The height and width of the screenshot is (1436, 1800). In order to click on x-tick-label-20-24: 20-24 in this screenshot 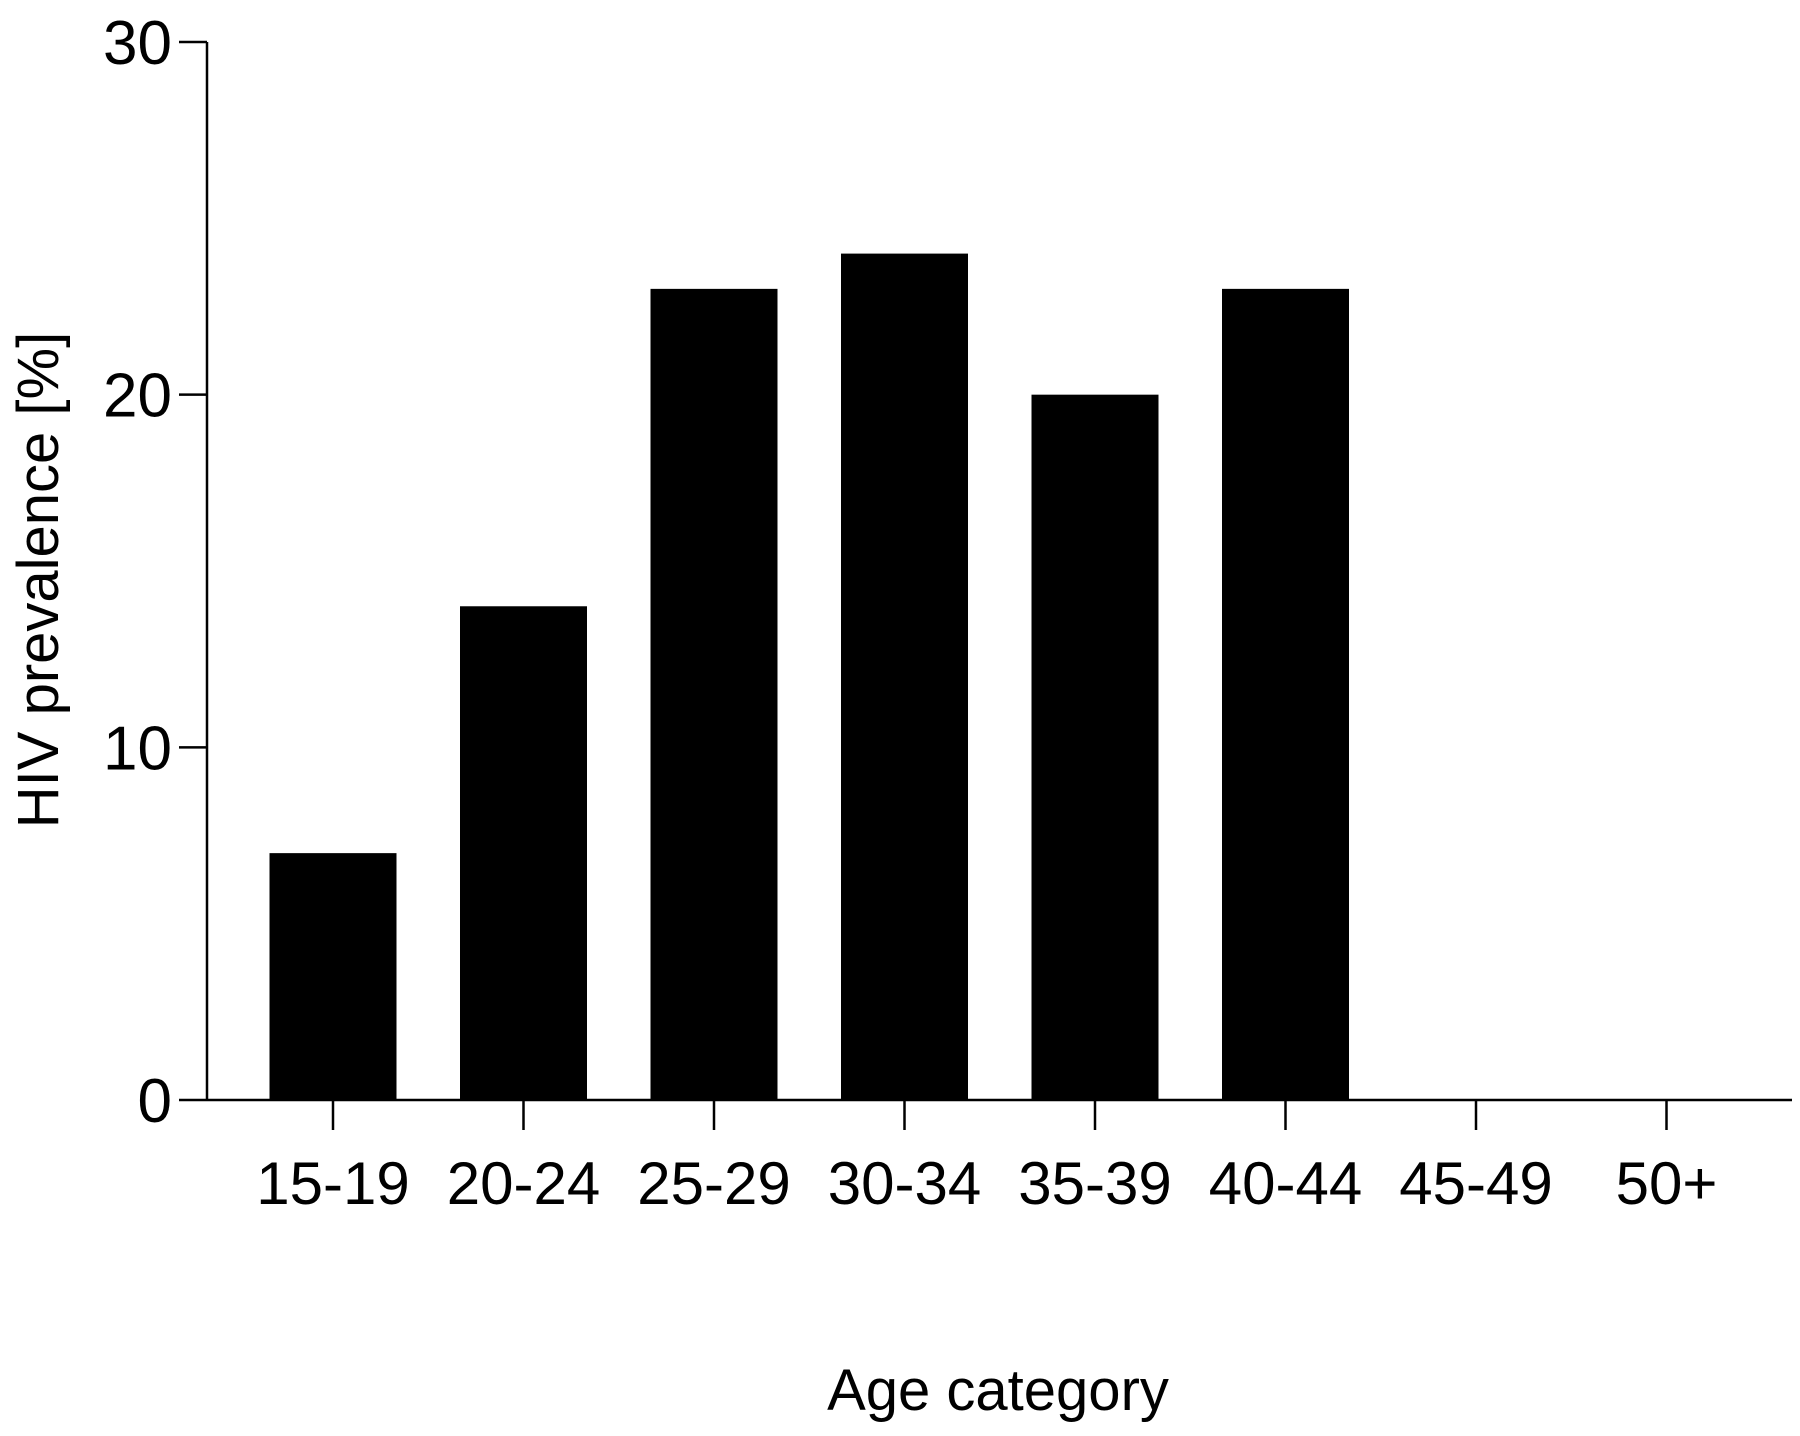, I will do `click(523, 1183)`.